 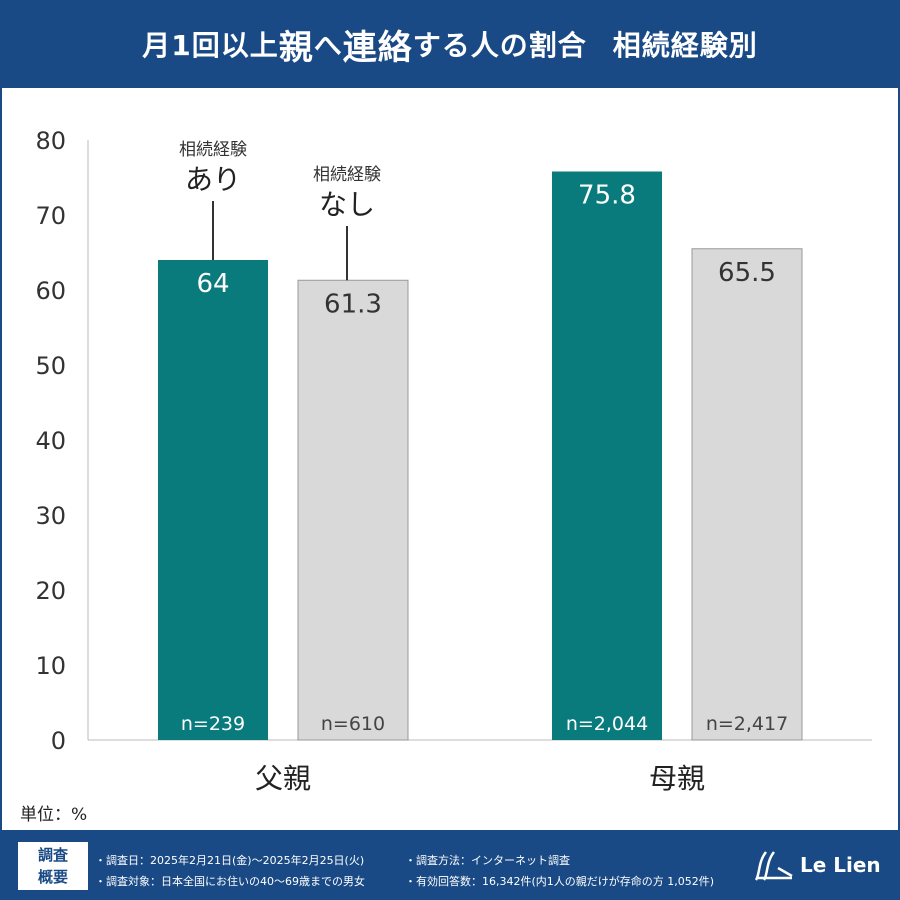 What do you see at coordinates (685, 45) in the screenshot?
I see `chart-subtitle: 相続経験別` at bounding box center [685, 45].